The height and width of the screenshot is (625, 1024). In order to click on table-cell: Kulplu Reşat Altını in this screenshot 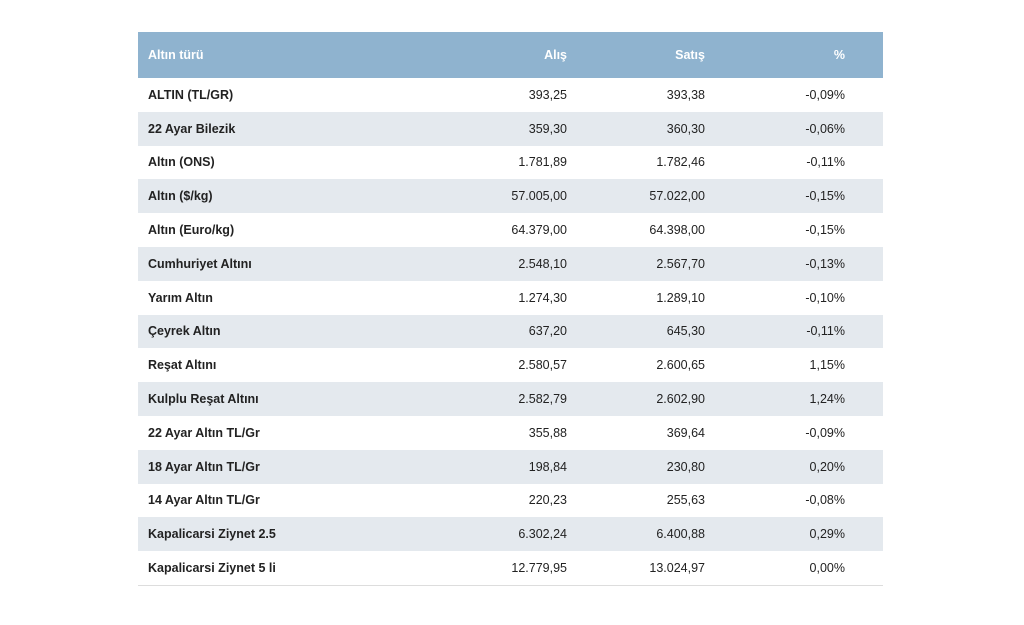, I will do `click(270, 399)`.